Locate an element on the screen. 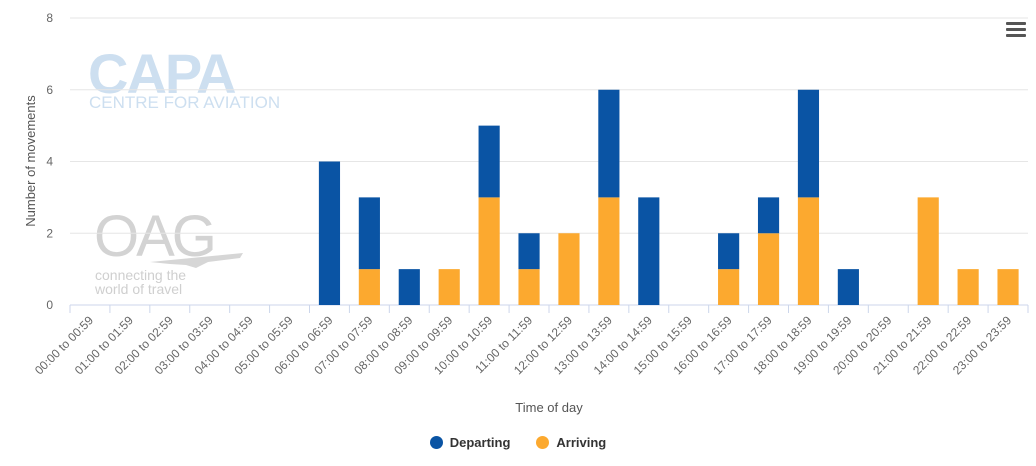 The image size is (1036, 466). capa-logo: CAPA is located at coordinates (161, 73).